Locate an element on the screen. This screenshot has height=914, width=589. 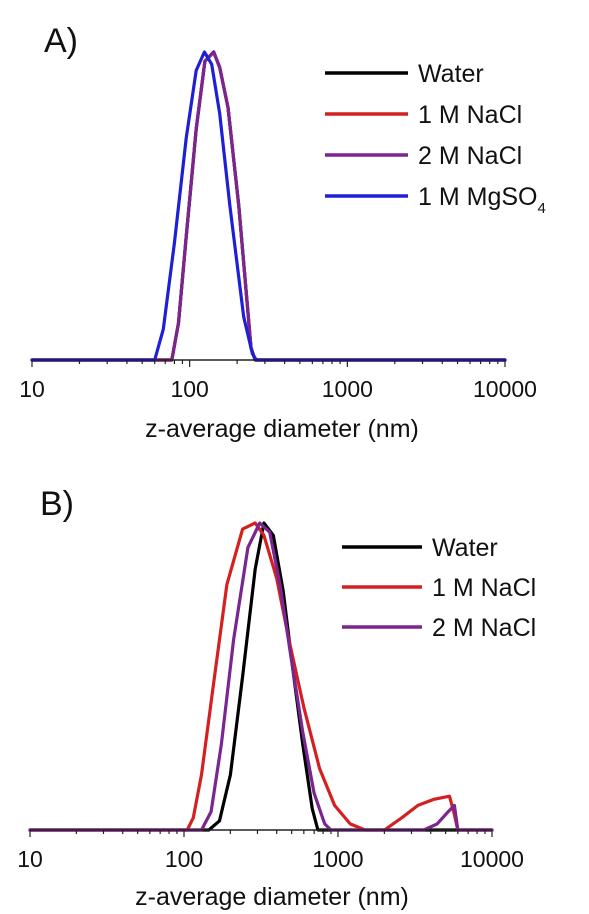
legend: Water 1 M NaCl 2 M NaCl 1 M MgSO4 is located at coordinates (435, 138).